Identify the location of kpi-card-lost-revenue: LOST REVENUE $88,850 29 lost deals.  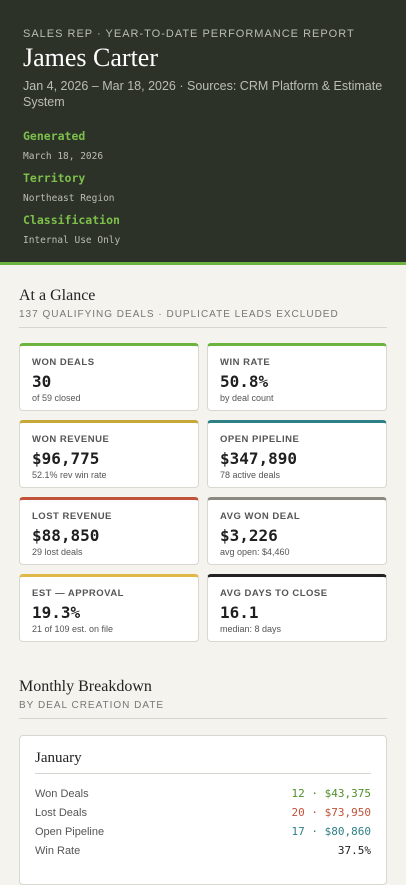
(109, 531).